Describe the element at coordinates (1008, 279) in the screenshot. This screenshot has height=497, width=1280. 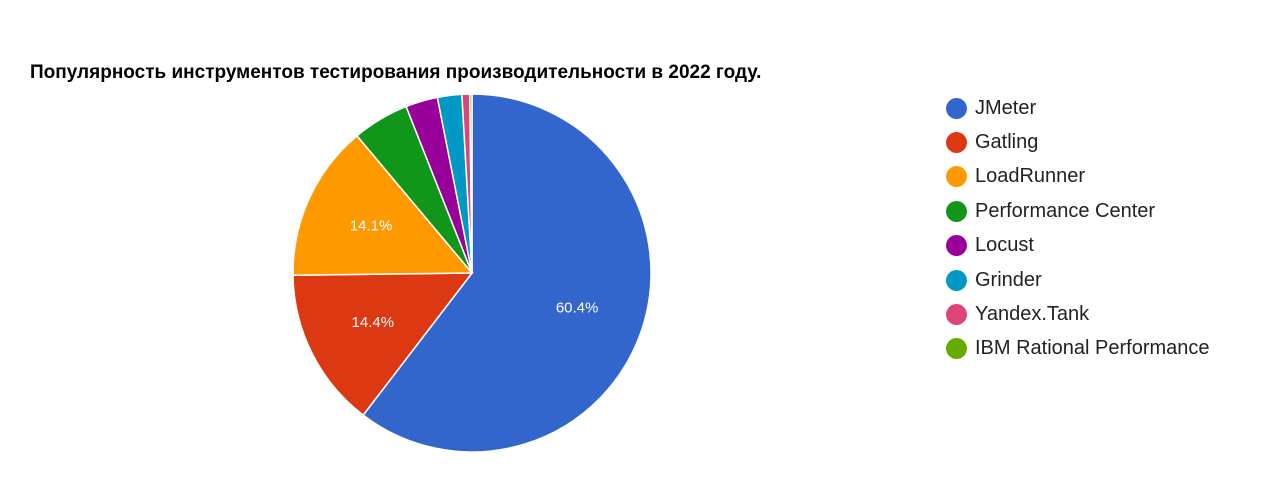
I see `legend-label: Grinder` at that location.